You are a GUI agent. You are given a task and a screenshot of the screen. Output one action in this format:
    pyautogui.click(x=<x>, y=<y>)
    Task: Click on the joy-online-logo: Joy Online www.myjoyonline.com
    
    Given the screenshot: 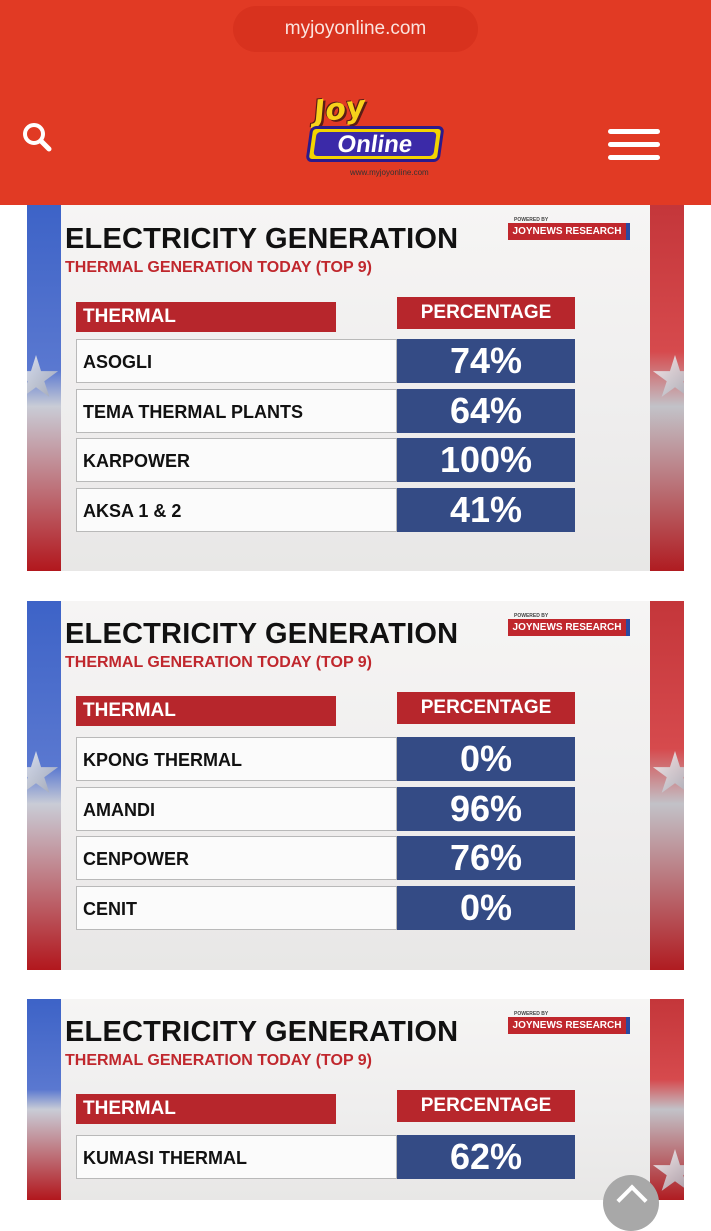 What is the action you would take?
    pyautogui.click(x=379, y=136)
    